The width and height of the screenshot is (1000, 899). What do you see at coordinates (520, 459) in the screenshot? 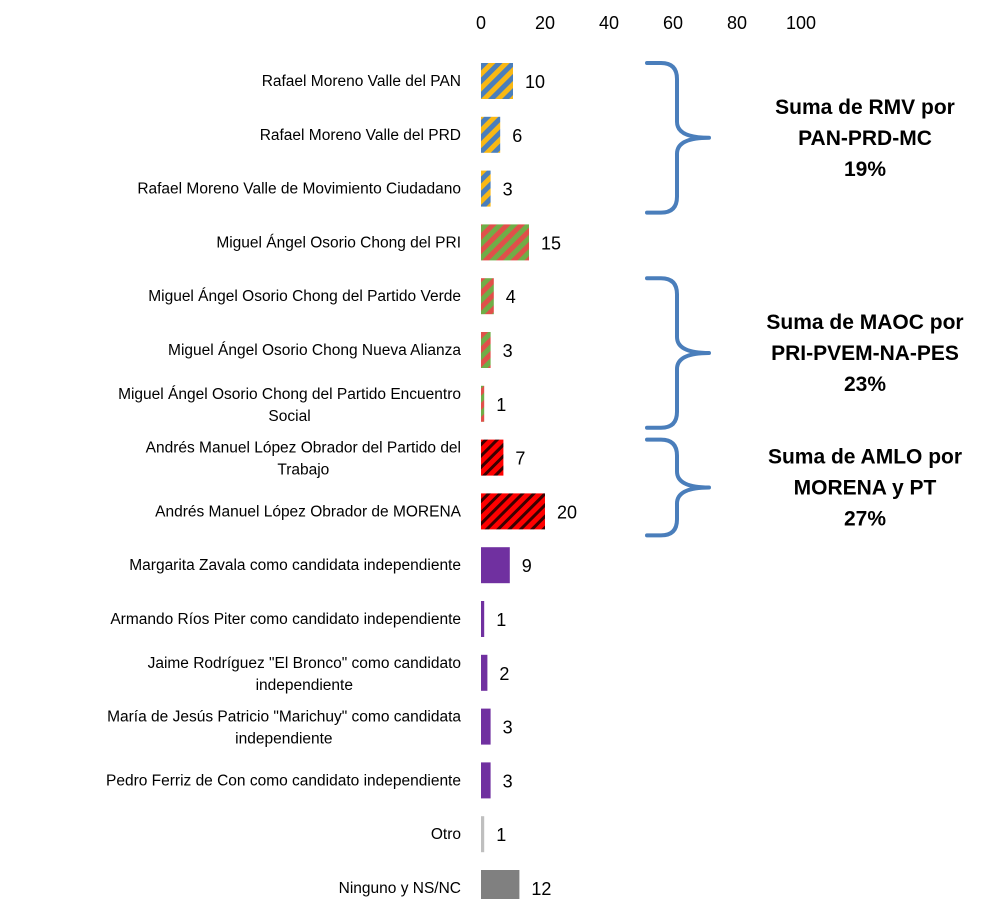
I see `value-label: 7` at bounding box center [520, 459].